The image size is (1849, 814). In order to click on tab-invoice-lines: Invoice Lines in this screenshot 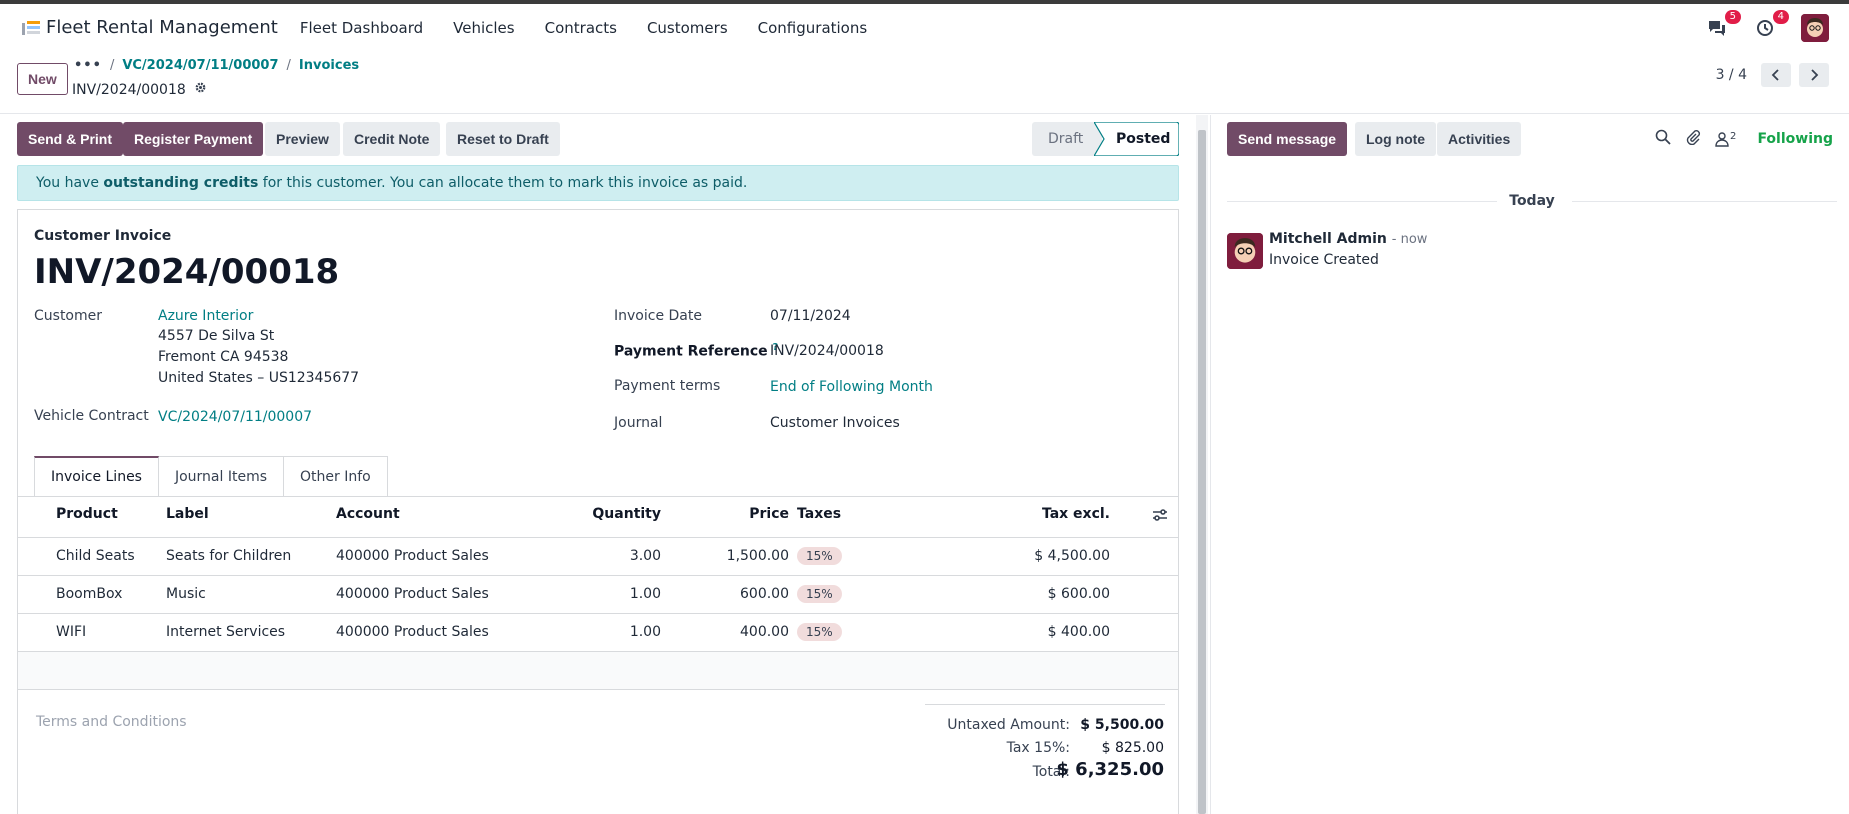, I will do `click(96, 476)`.